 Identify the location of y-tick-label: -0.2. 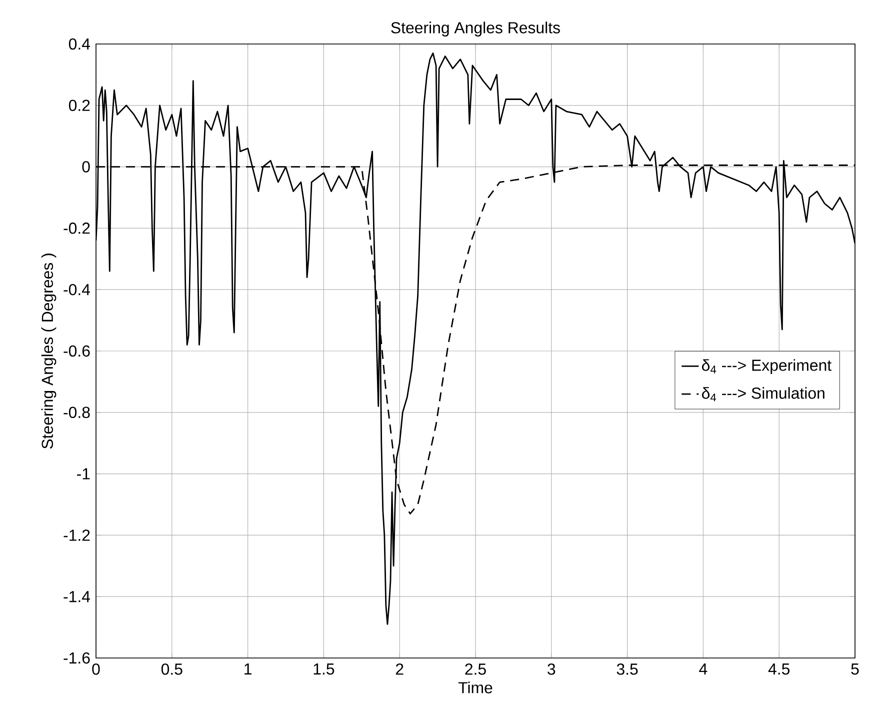
(77, 228).